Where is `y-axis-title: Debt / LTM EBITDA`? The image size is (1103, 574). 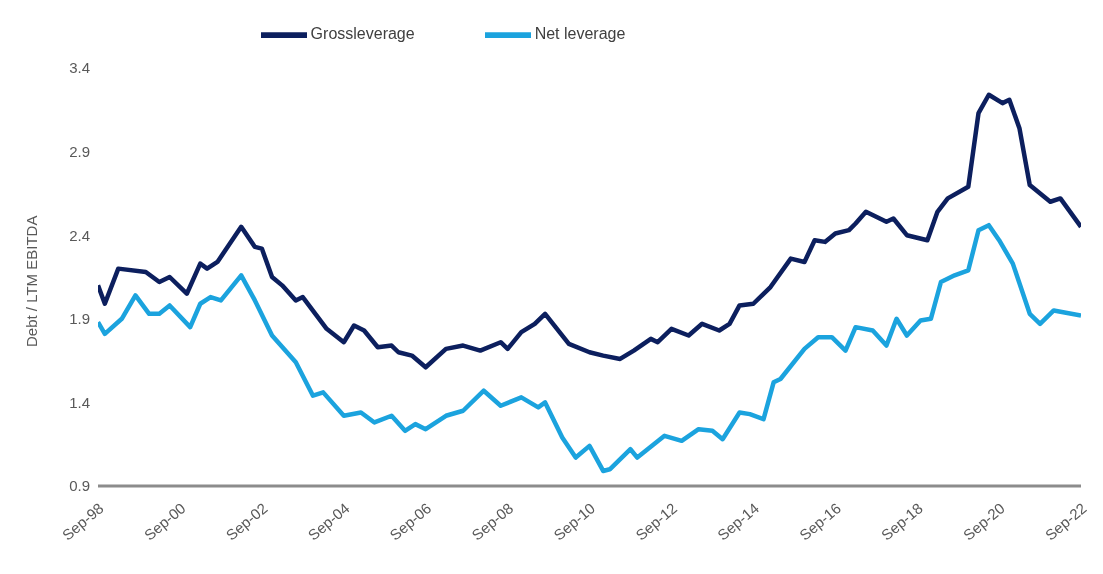 y-axis-title: Debt / LTM EBITDA is located at coordinates (32, 281).